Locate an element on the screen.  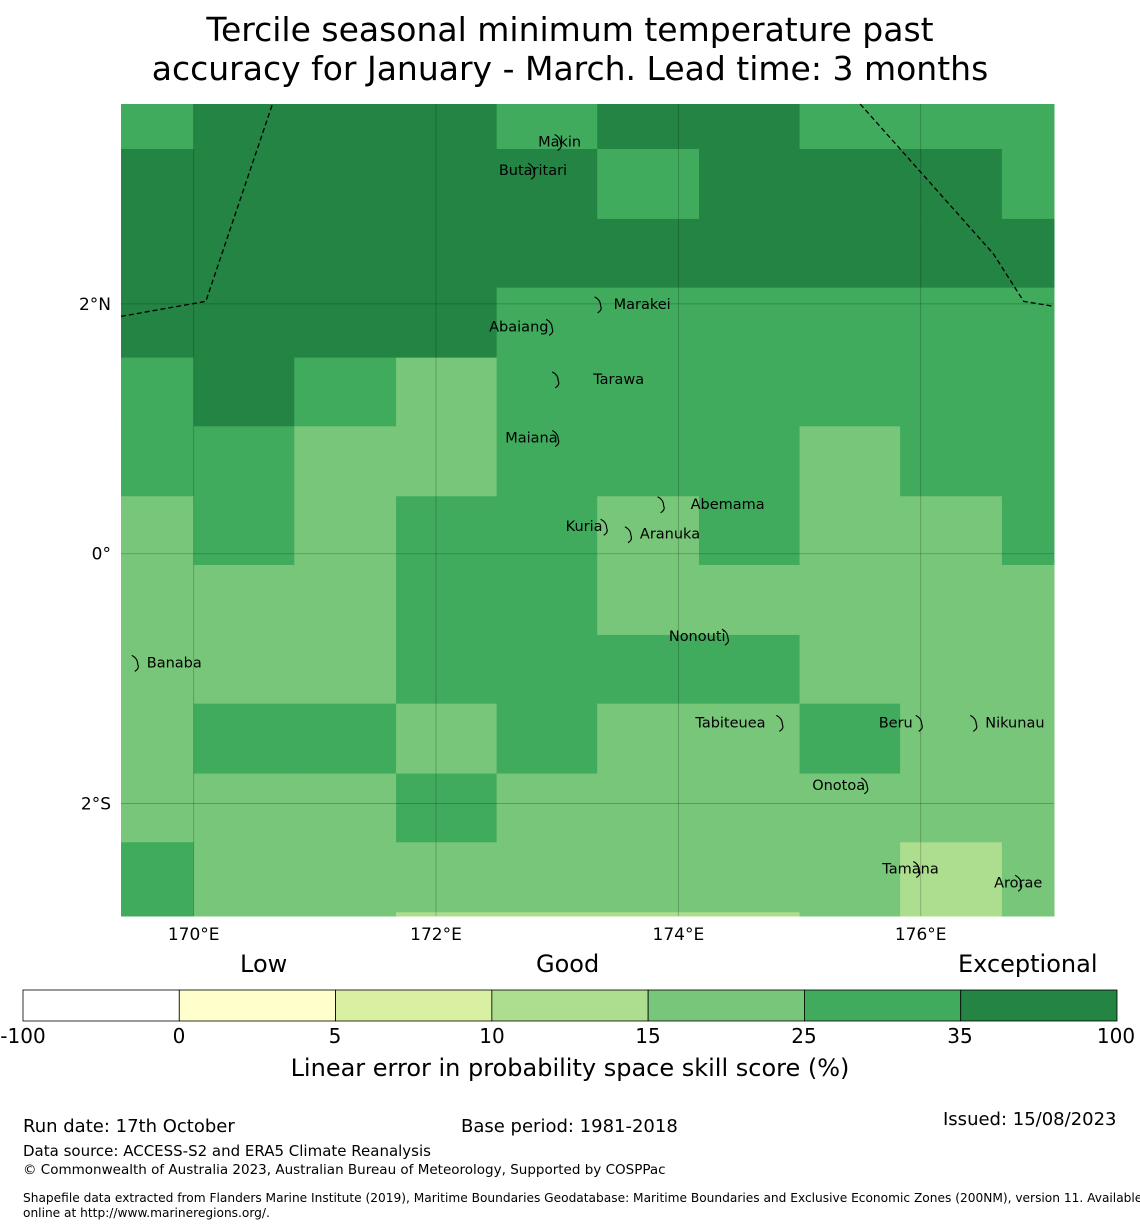
island-label: Onotoa is located at coordinates (838, 786).